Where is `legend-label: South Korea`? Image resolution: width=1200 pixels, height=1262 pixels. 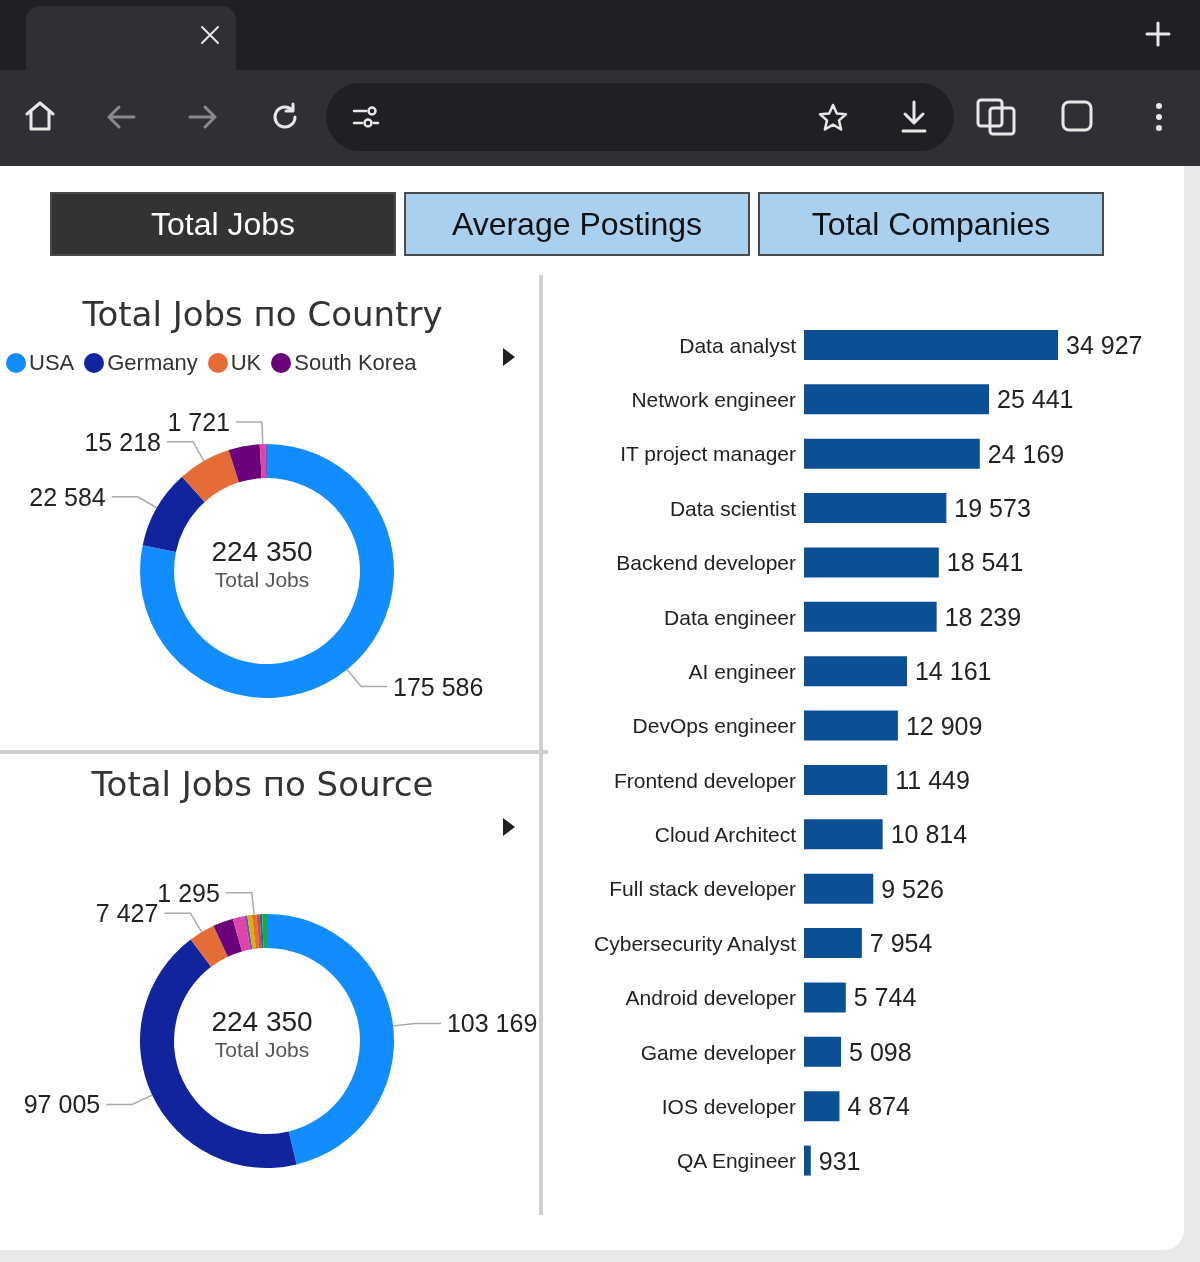
legend-label: South Korea is located at coordinates (355, 363).